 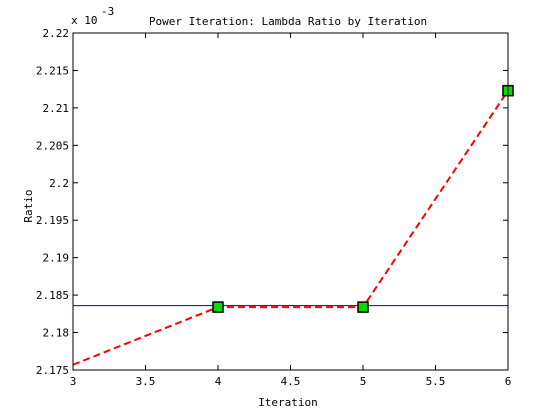 I want to click on x-tick-label: 5.5, so click(x=436, y=381).